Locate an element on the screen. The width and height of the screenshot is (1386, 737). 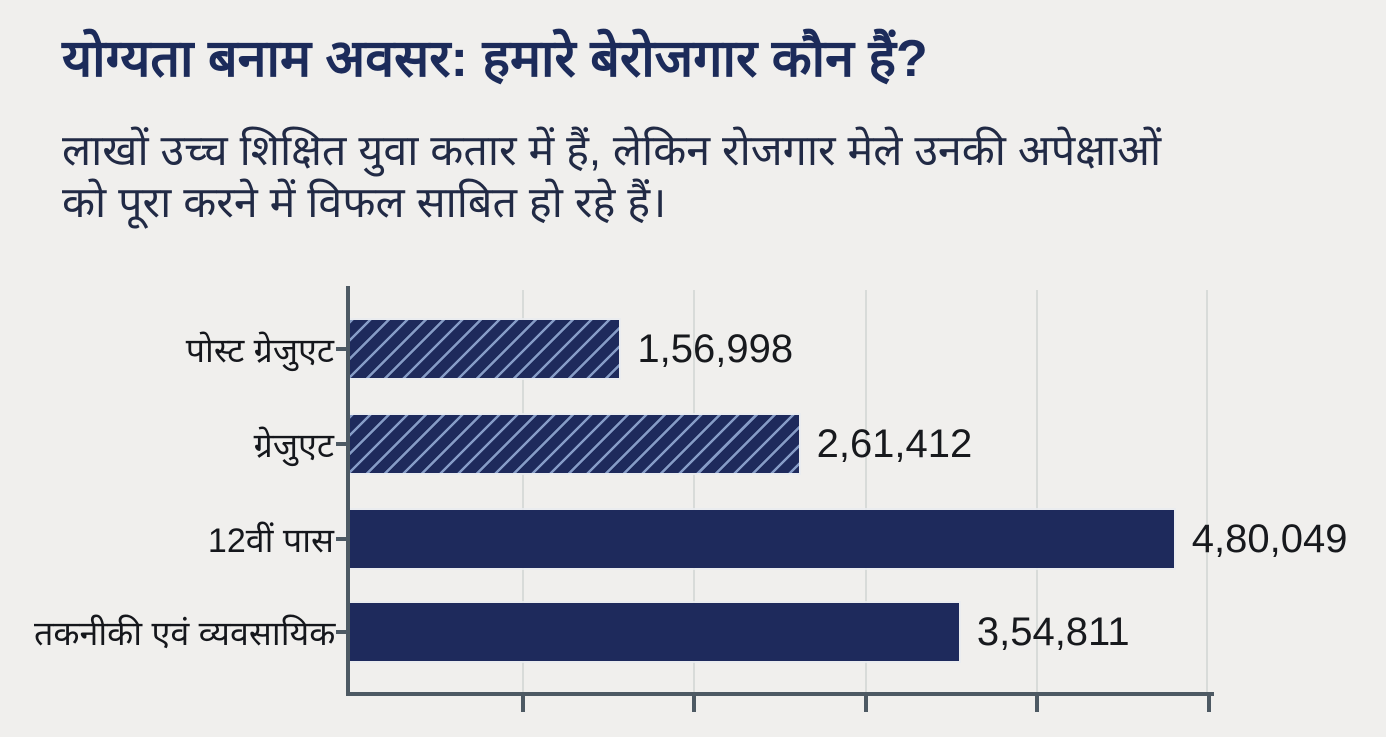
bar-row-12th-pass: 12वीं पास 4,80,049 is located at coordinates (777, 539).